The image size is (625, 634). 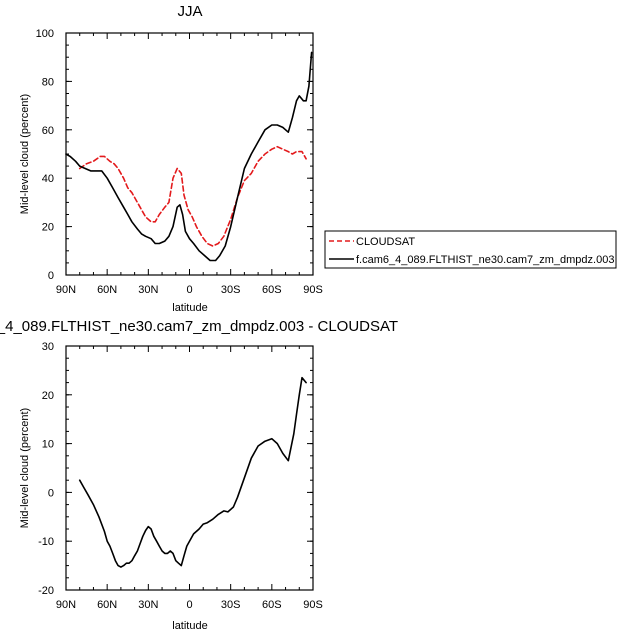 I want to click on bottom-xtick-label: 60S, so click(x=272, y=605).